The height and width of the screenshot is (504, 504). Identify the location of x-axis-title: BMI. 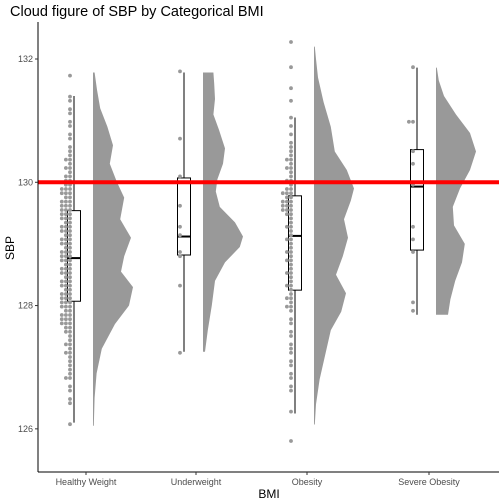
(268, 494).